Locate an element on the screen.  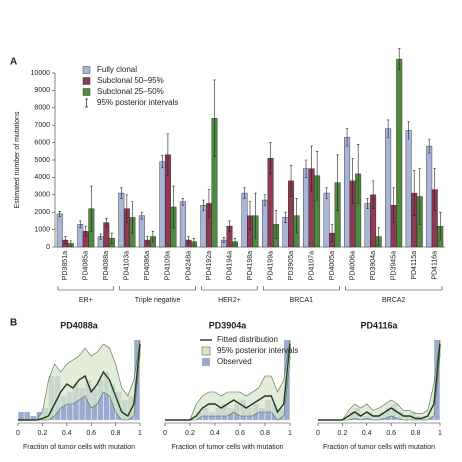
x-tick-label: PD4192a is located at coordinates (209, 265).